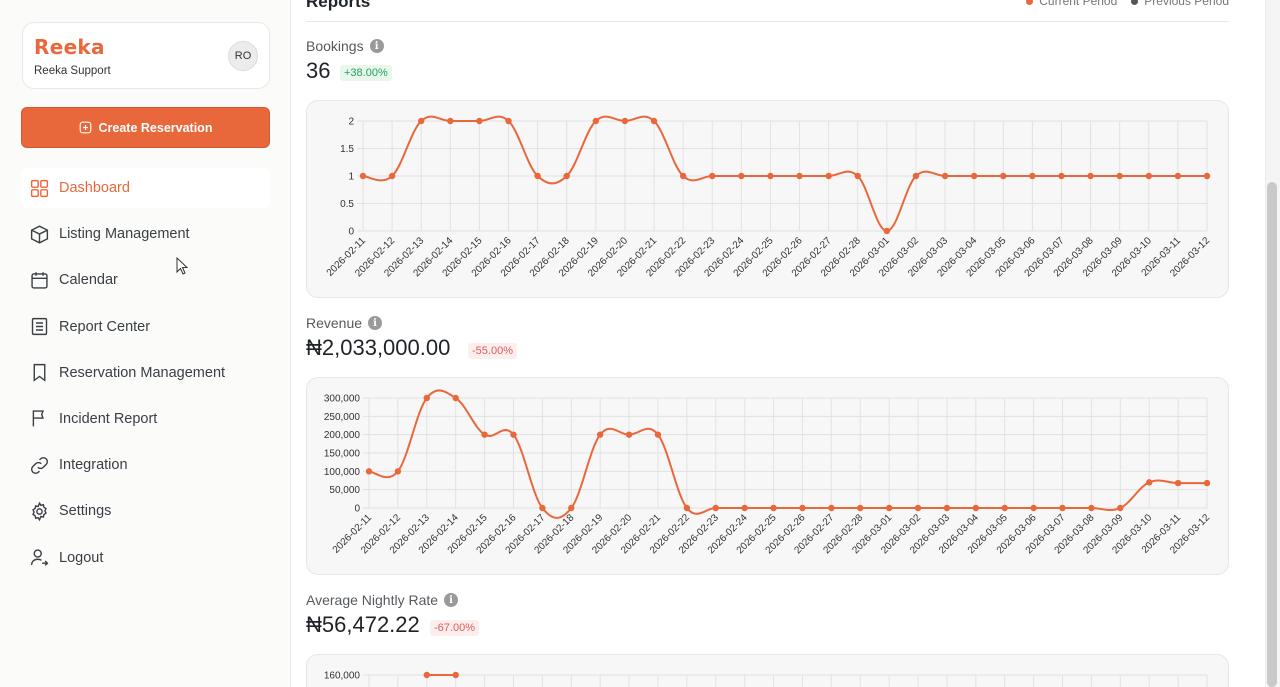 Image resolution: width=1280 pixels, height=687 pixels. I want to click on y-tick-label: 2, so click(351, 122).